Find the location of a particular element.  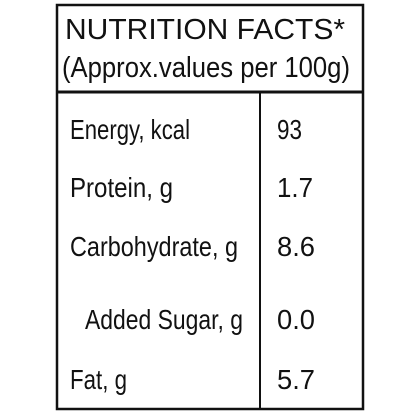

nutrient-value: 93 is located at coordinates (289, 129).